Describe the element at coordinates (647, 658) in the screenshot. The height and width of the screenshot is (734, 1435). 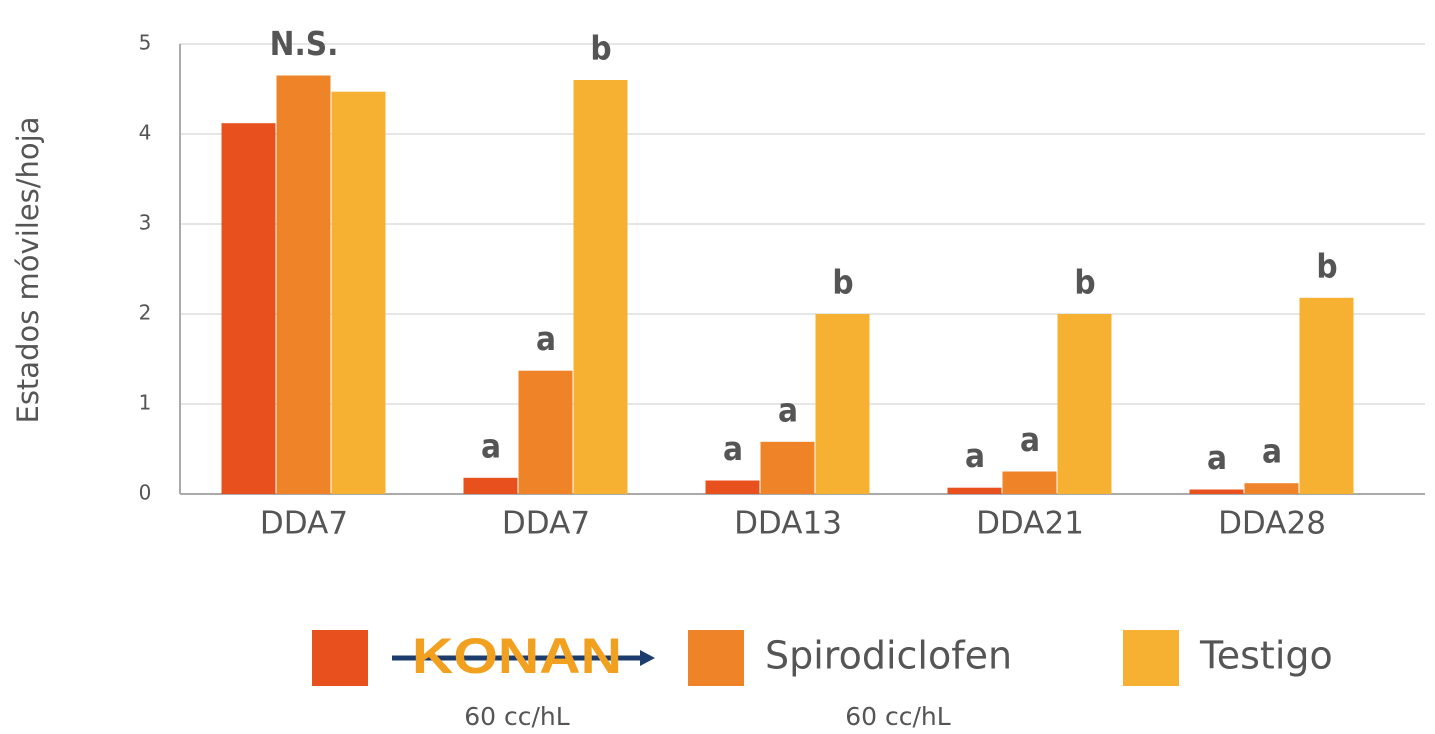
I see `logo-dart-tip` at that location.